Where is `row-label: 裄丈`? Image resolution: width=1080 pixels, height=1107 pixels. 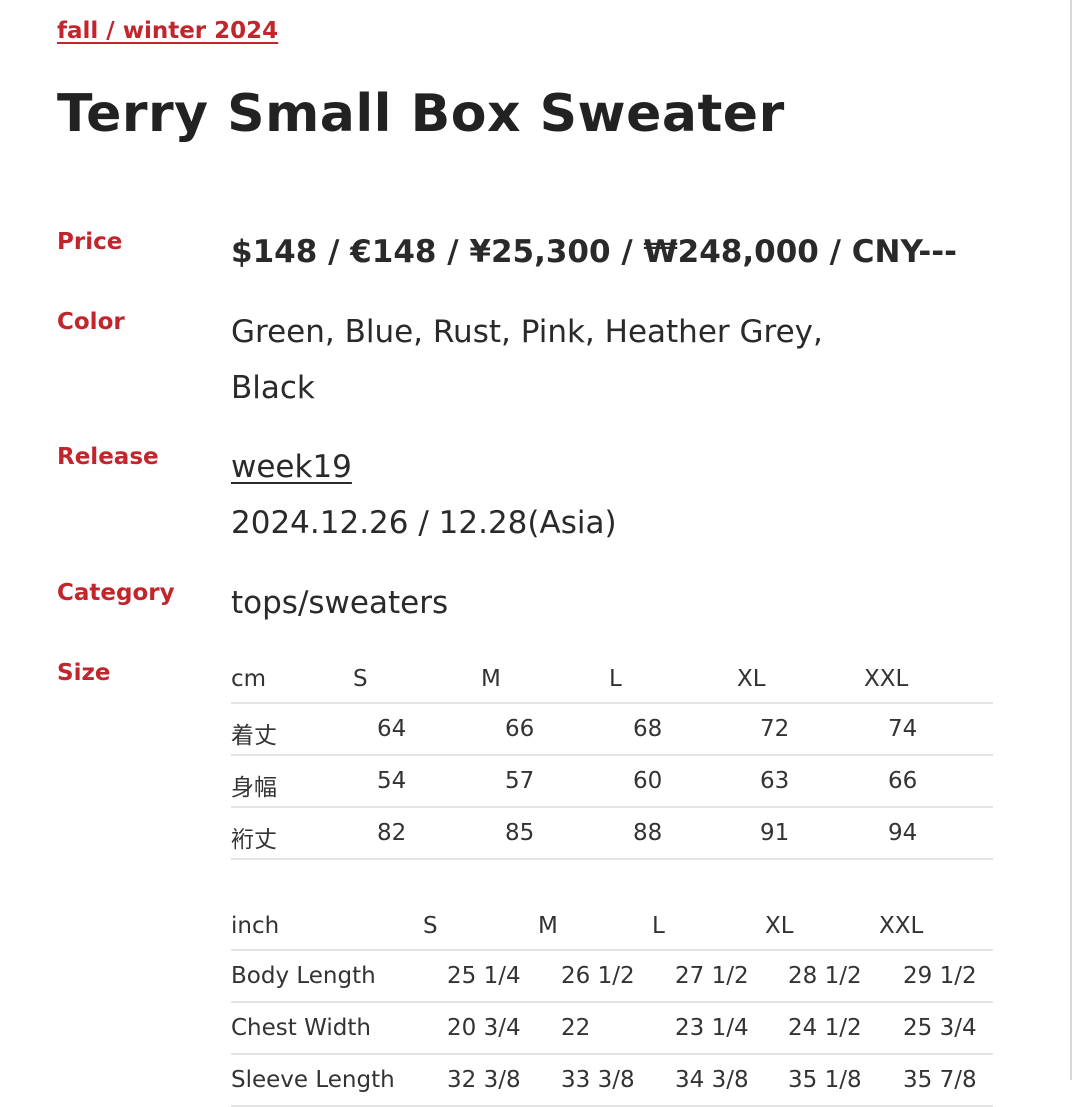 row-label: 裄丈 is located at coordinates (254, 840).